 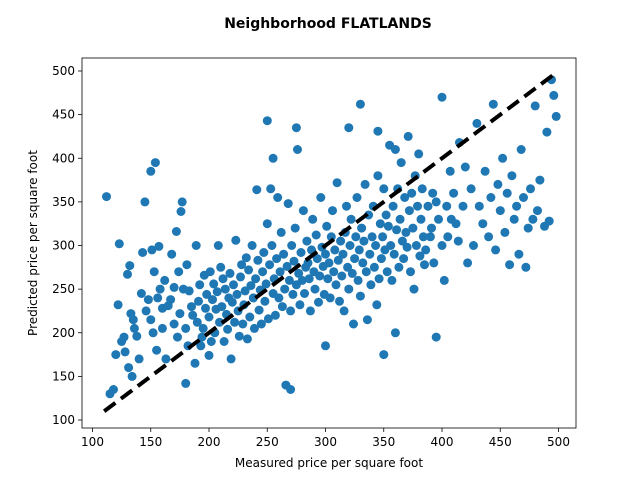 What do you see at coordinates (209, 442) in the screenshot?
I see `x-tick-label: 200` at bounding box center [209, 442].